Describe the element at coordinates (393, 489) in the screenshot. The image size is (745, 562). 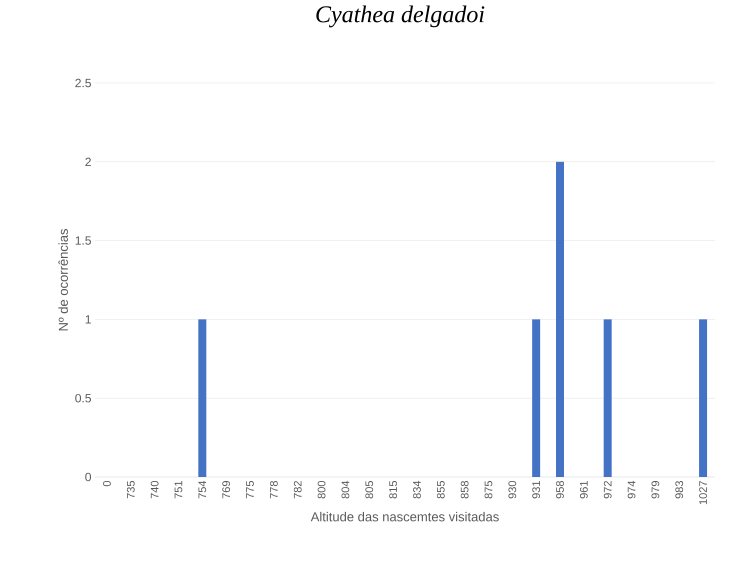
I see `x-tick-label: 815` at that location.